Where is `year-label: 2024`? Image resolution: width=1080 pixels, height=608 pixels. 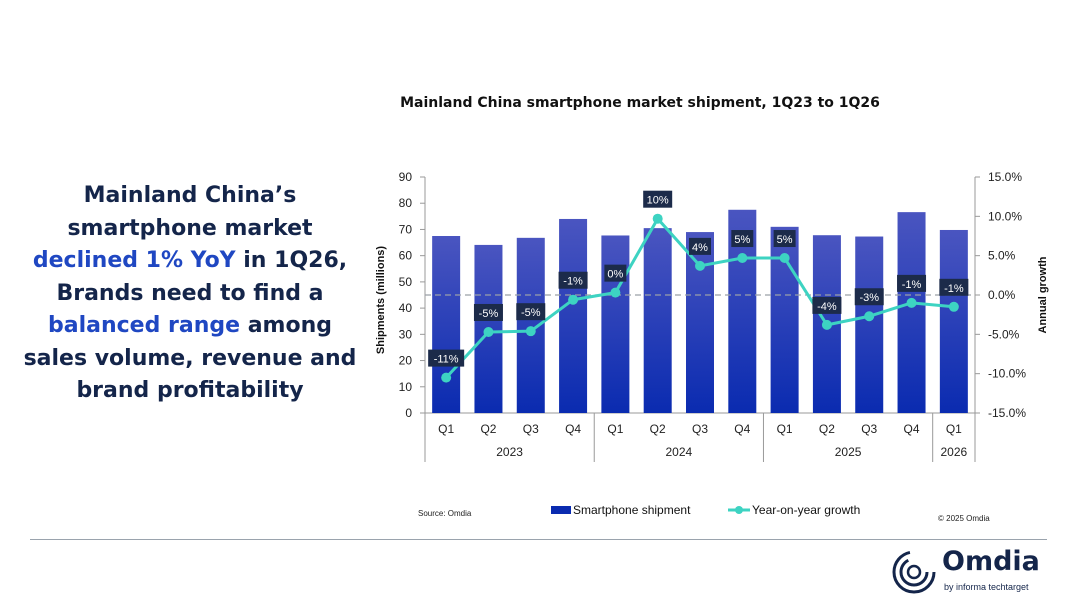 year-label: 2024 is located at coordinates (678, 452).